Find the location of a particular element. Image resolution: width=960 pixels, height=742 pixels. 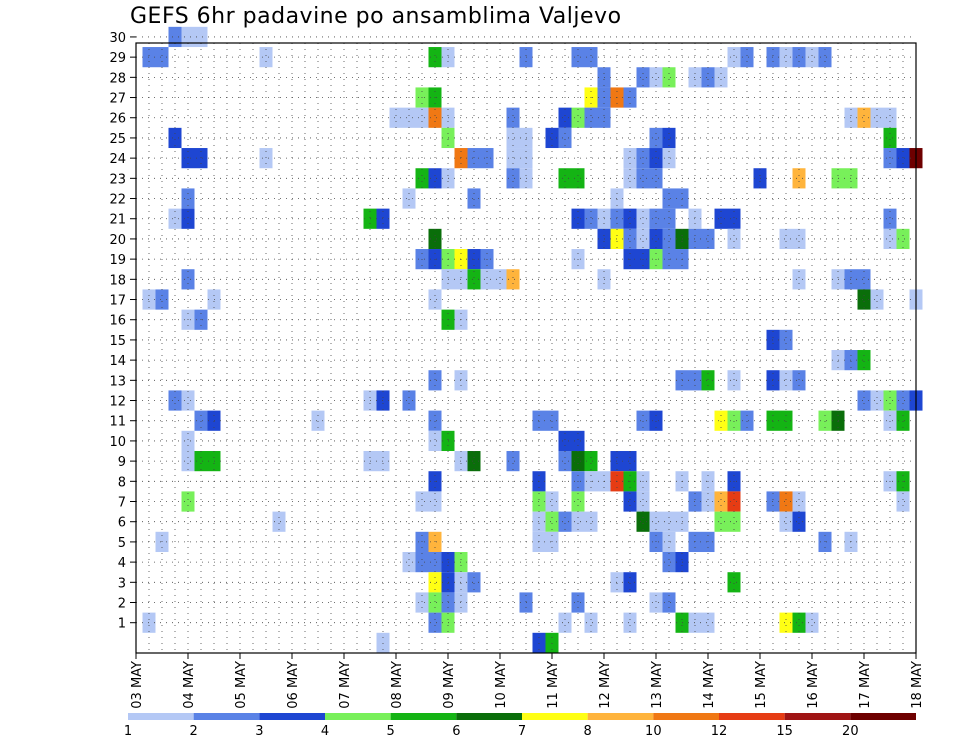

y-tick-label: 27 is located at coordinates (117, 99).